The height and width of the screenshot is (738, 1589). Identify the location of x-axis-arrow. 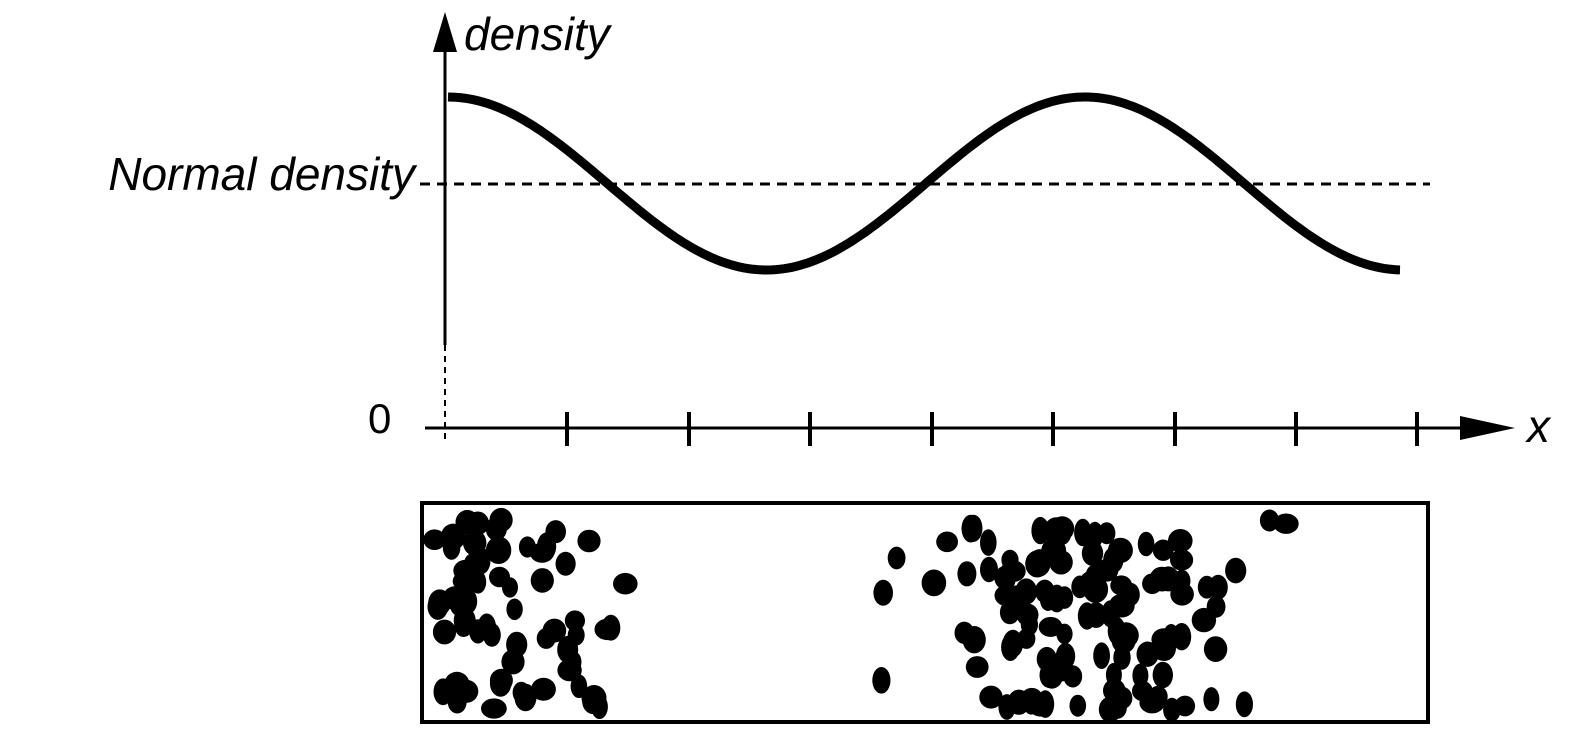
(1487, 428).